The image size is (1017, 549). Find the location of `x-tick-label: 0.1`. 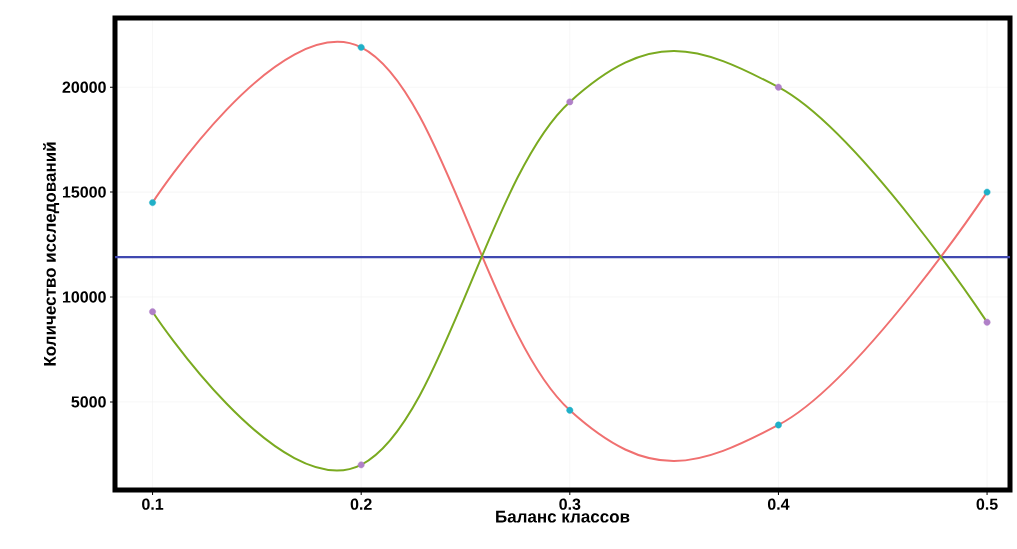

x-tick-label: 0.1 is located at coordinates (153, 504).